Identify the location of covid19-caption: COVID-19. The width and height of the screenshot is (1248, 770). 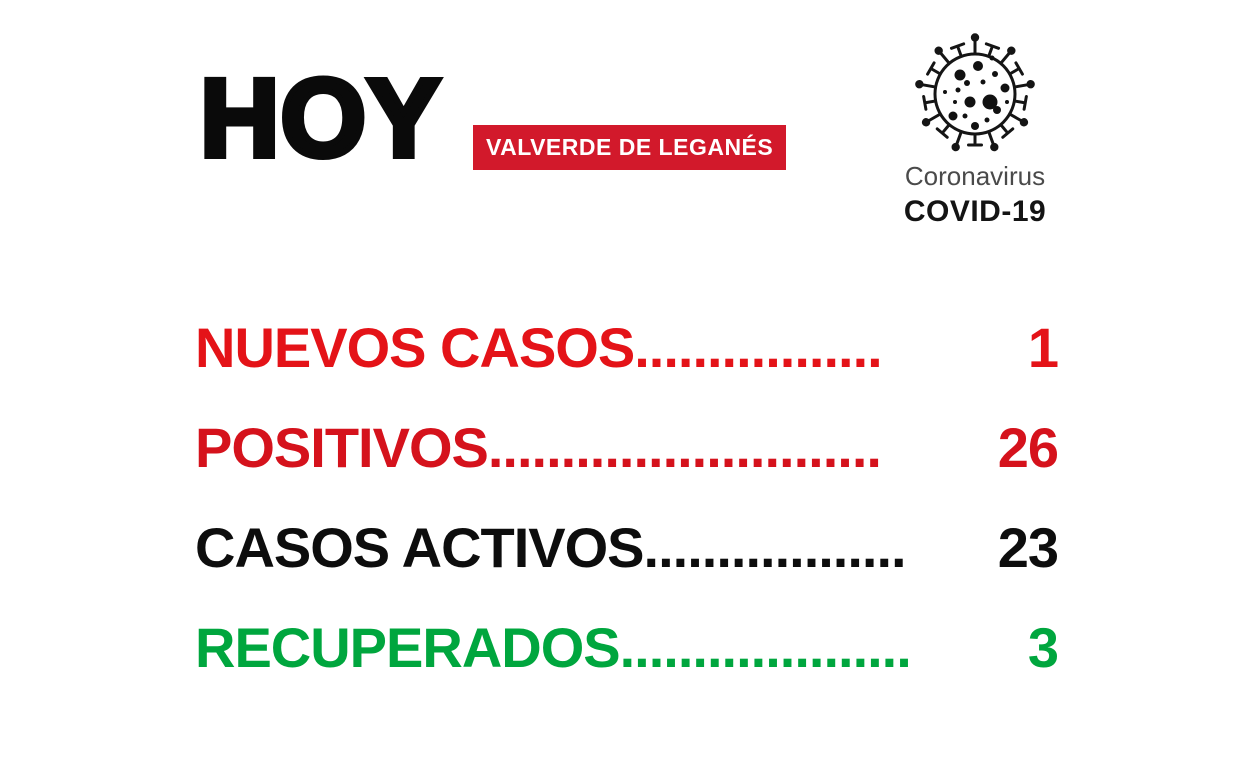
(975, 211).